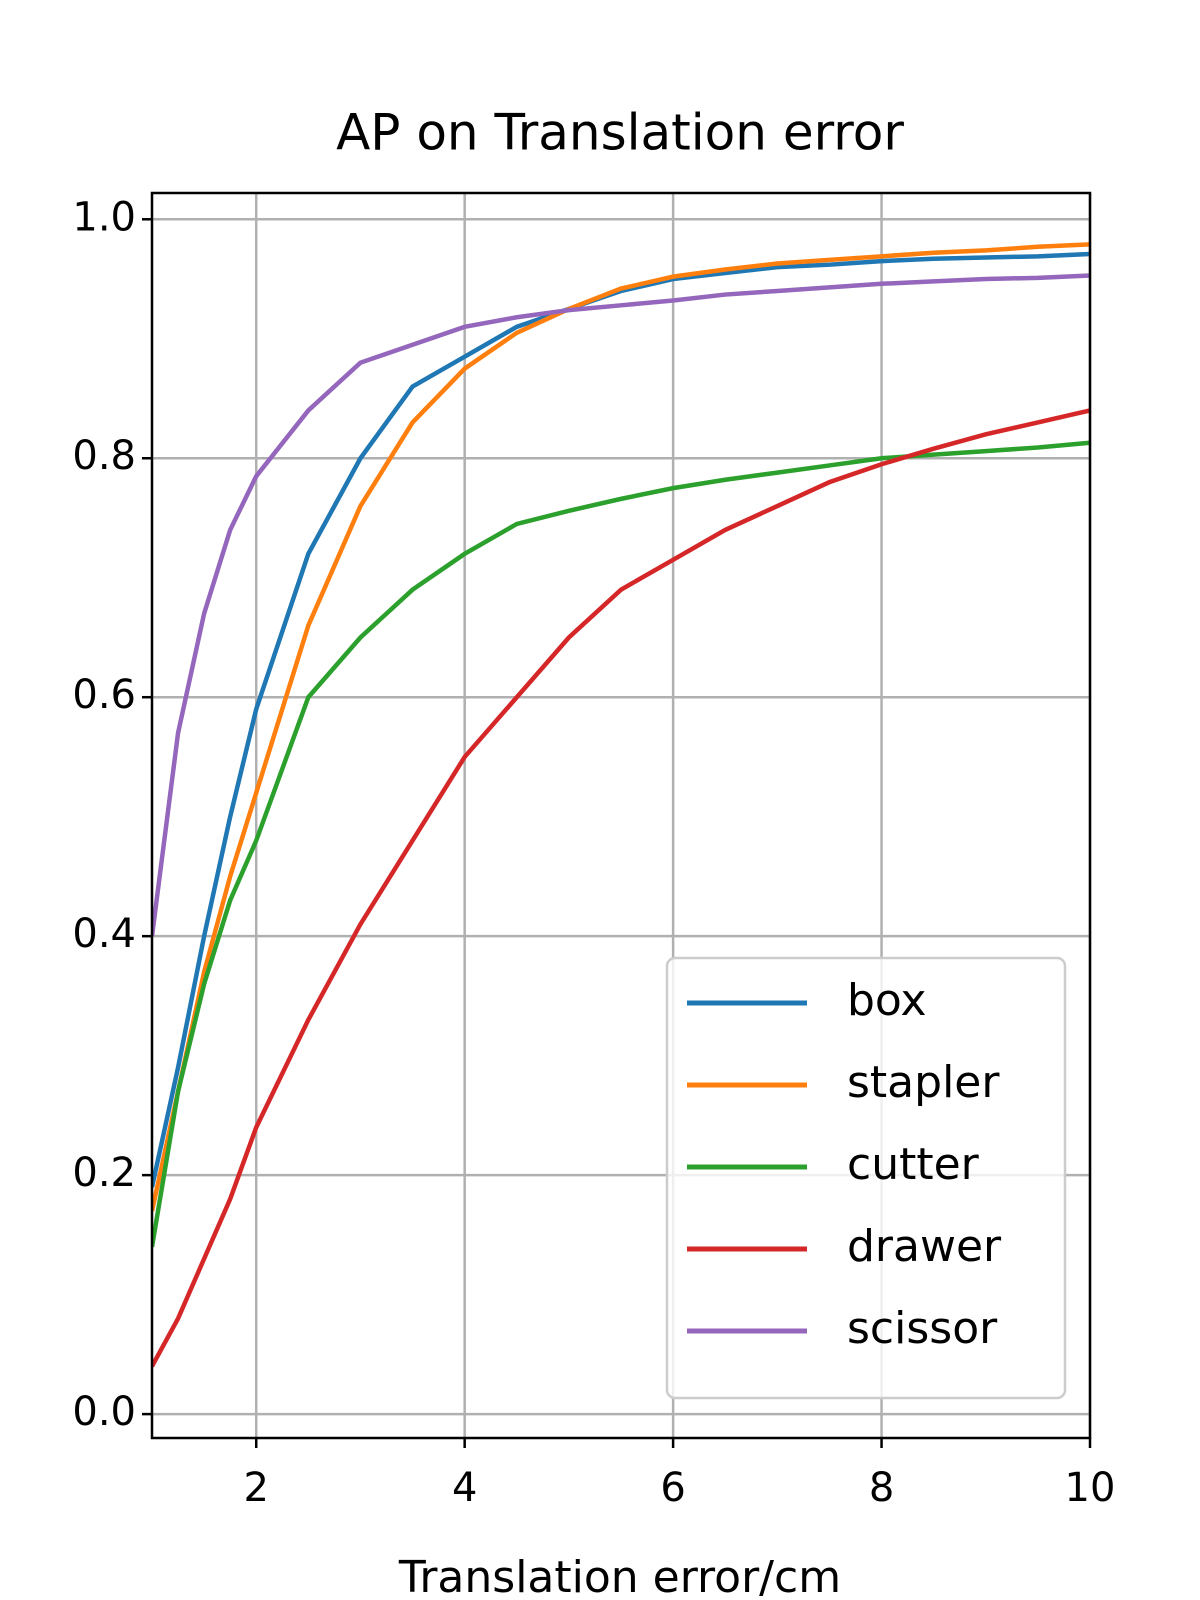  Describe the element at coordinates (104, 1173) in the screenshot. I see `y-tick-label: 0.2` at that location.